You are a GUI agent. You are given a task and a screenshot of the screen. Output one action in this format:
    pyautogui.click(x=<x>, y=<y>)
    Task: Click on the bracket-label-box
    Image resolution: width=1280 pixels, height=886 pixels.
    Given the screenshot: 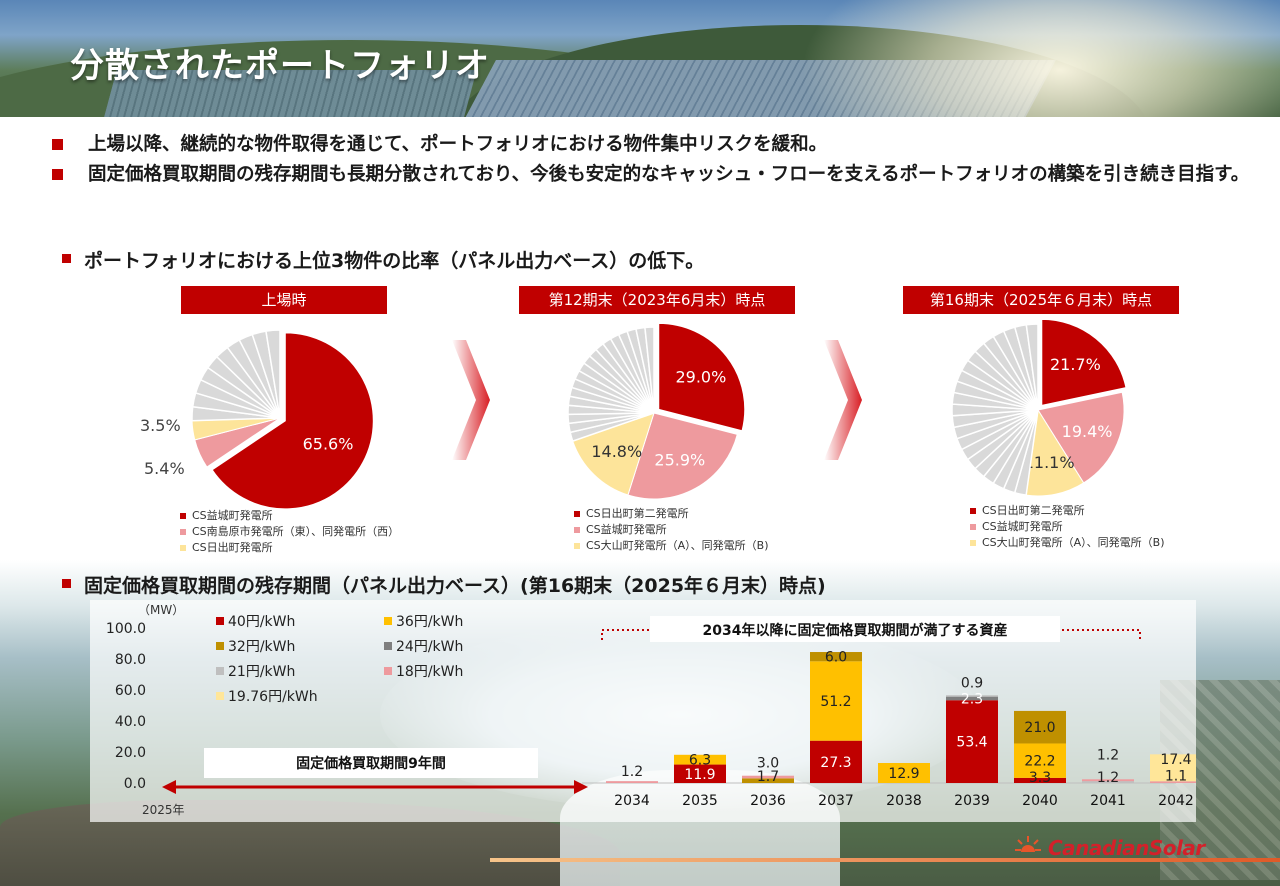 What is the action you would take?
    pyautogui.click(x=855, y=629)
    